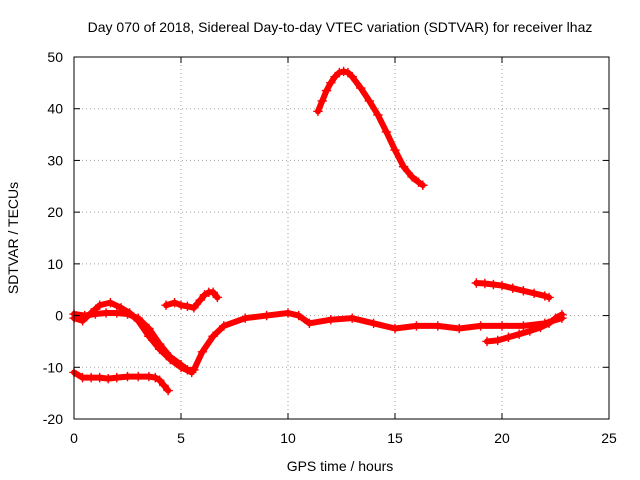 The width and height of the screenshot is (640, 480). What do you see at coordinates (53, 367) in the screenshot?
I see `y-tick-label: -10` at bounding box center [53, 367].